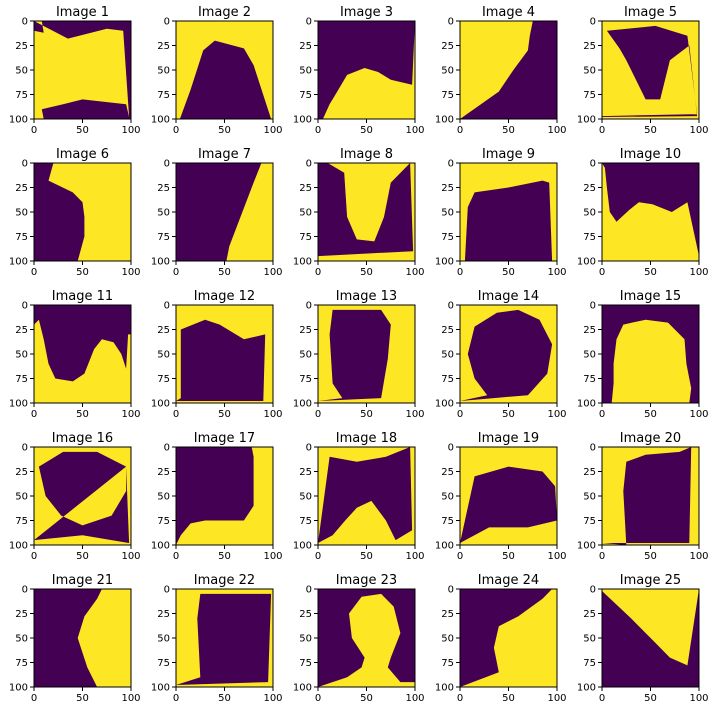 The image size is (715, 712). What do you see at coordinates (643, 70) in the screenshot?
I see `panel-5: Image 50 50 1000255075100` at bounding box center [643, 70].